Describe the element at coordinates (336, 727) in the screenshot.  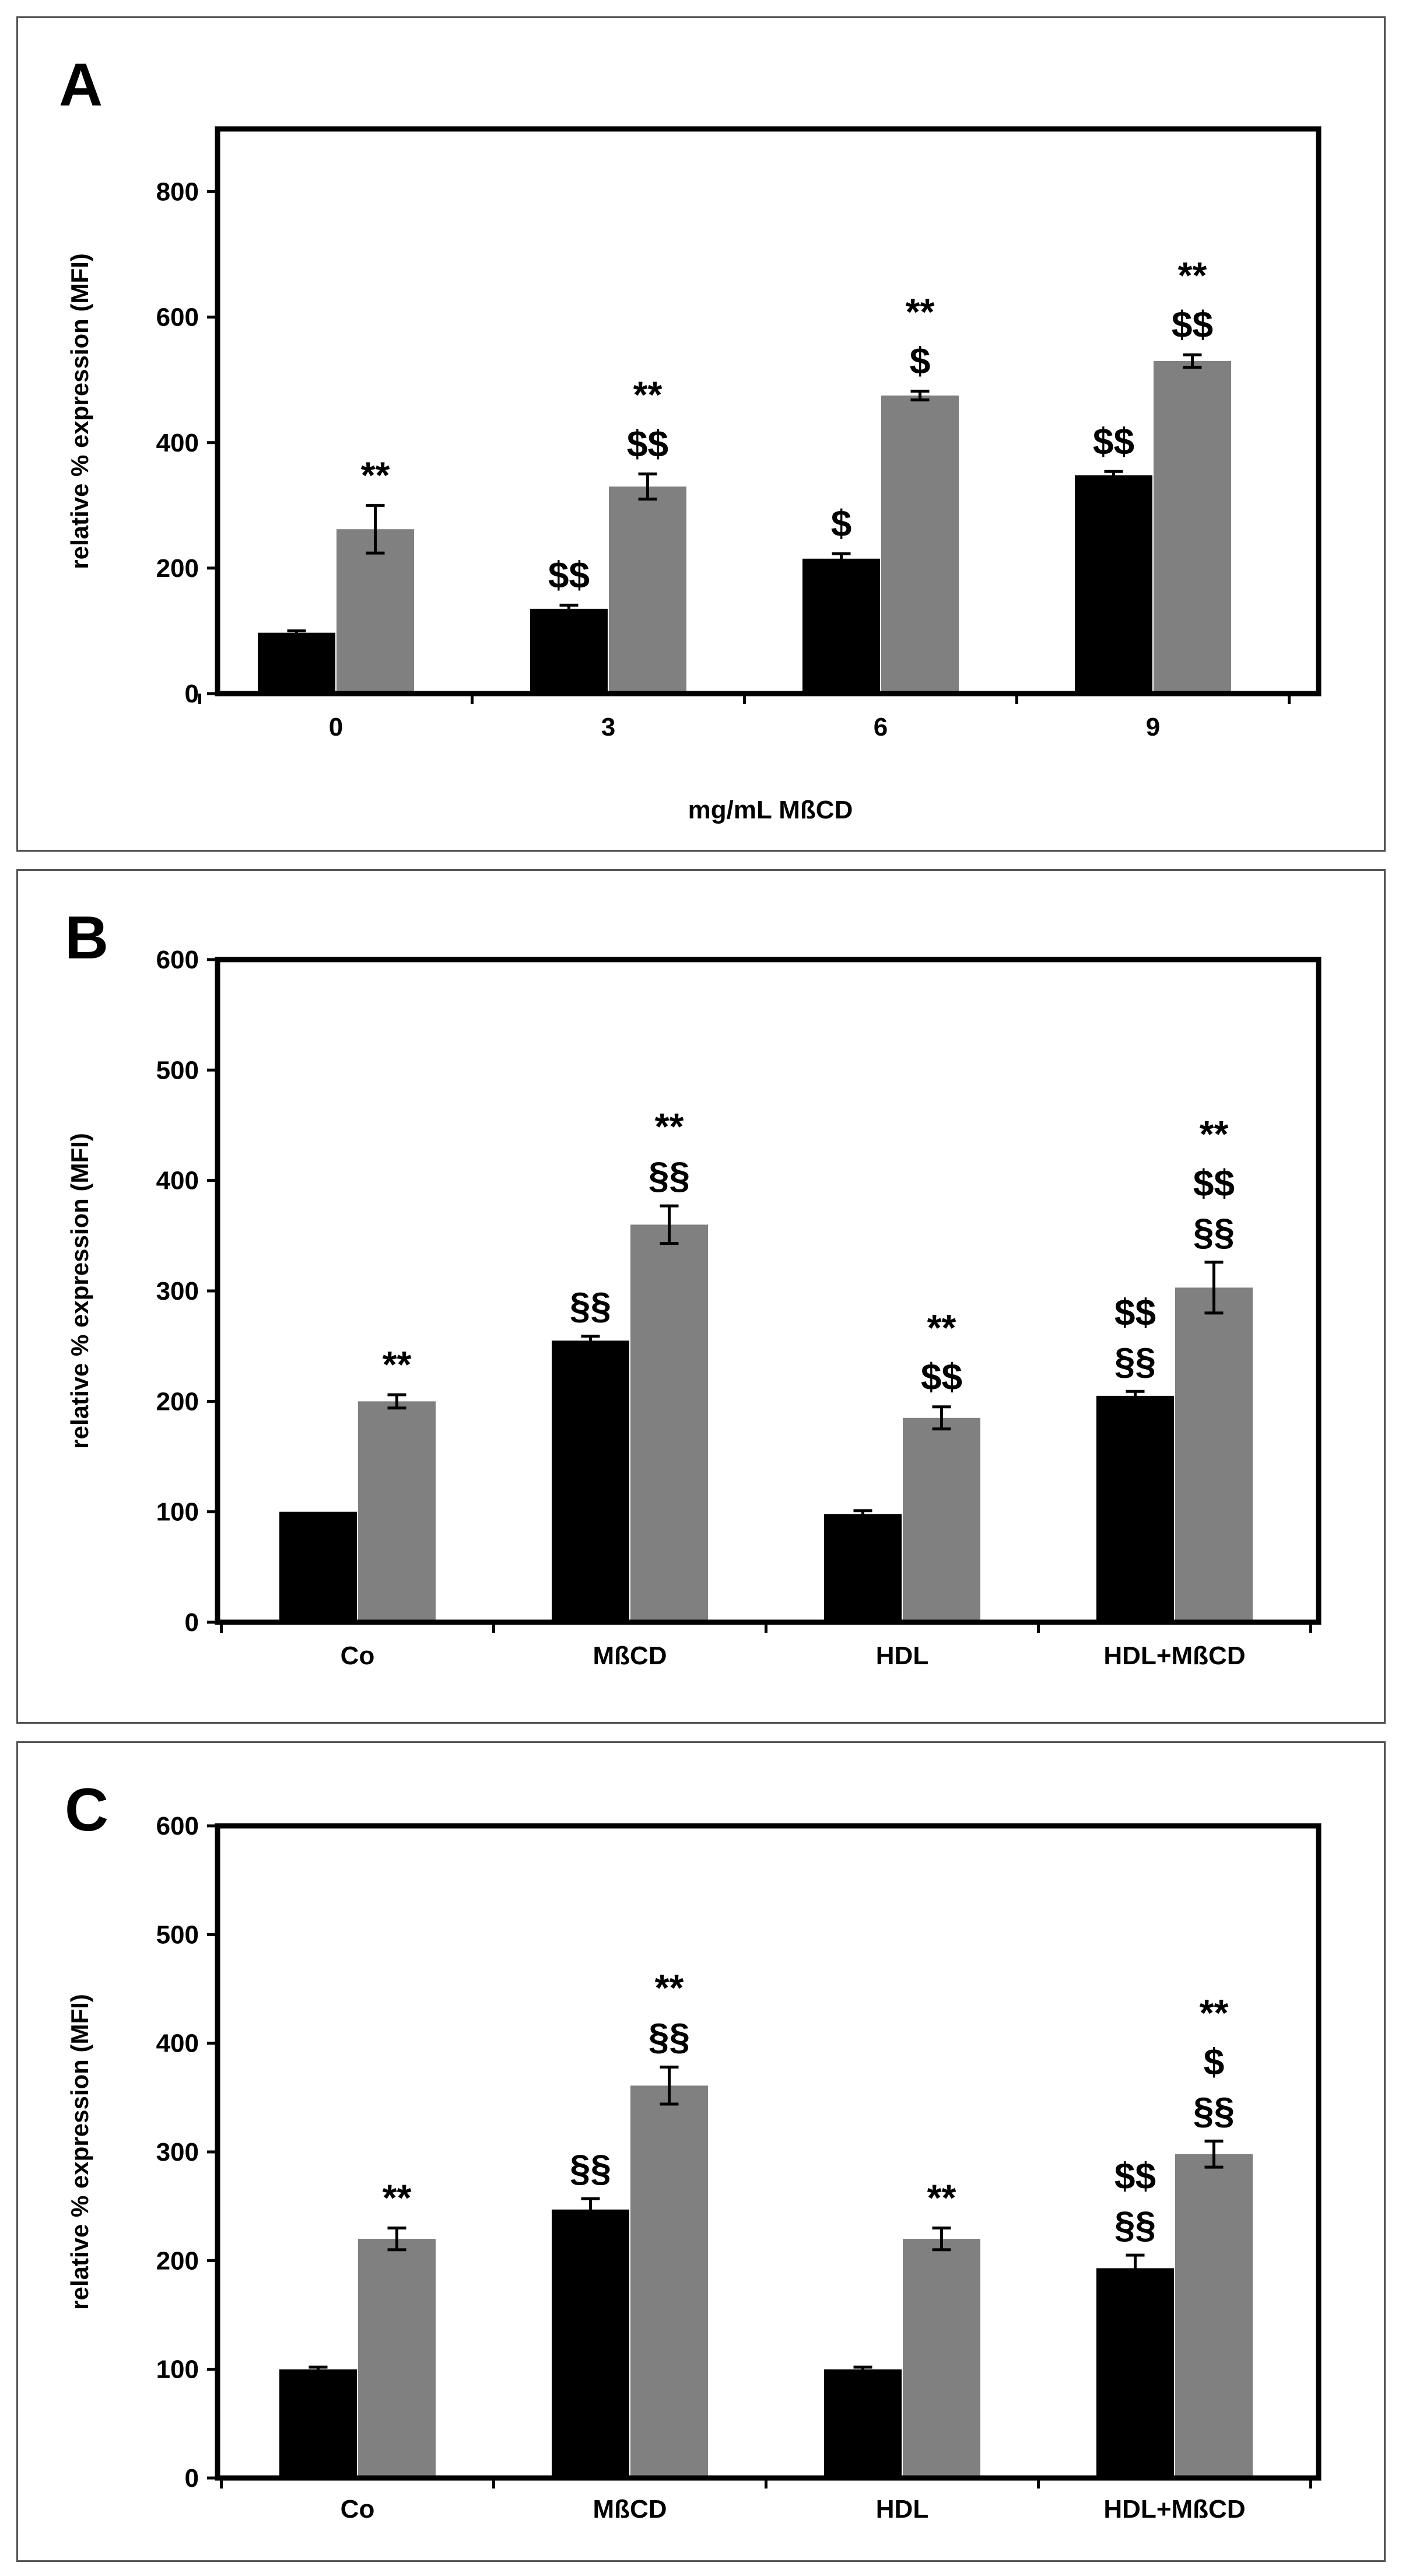
I see `x-category-label: 0` at that location.